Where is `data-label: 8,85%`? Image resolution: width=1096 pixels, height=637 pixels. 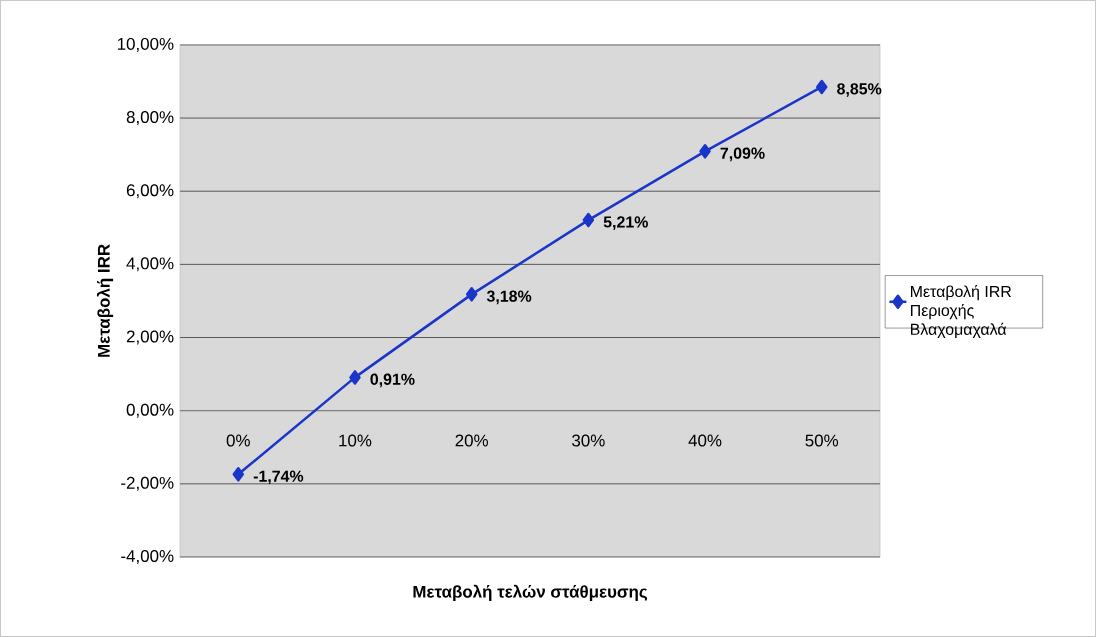 data-label: 8,85% is located at coordinates (859, 90).